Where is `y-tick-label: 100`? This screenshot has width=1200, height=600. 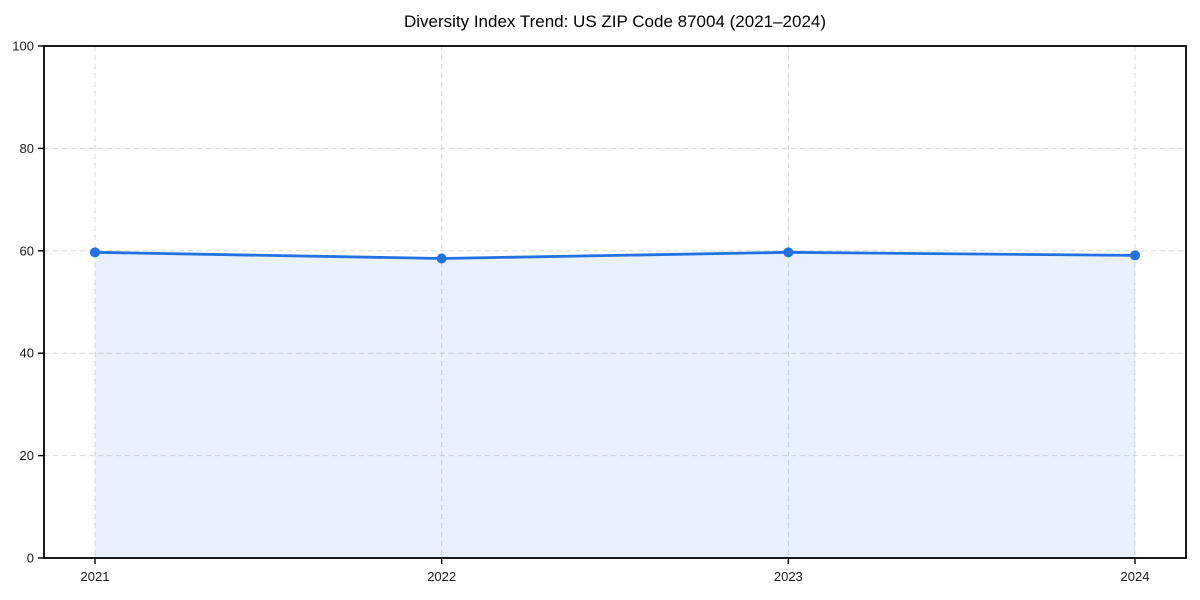
y-tick-label: 100 is located at coordinates (23, 46).